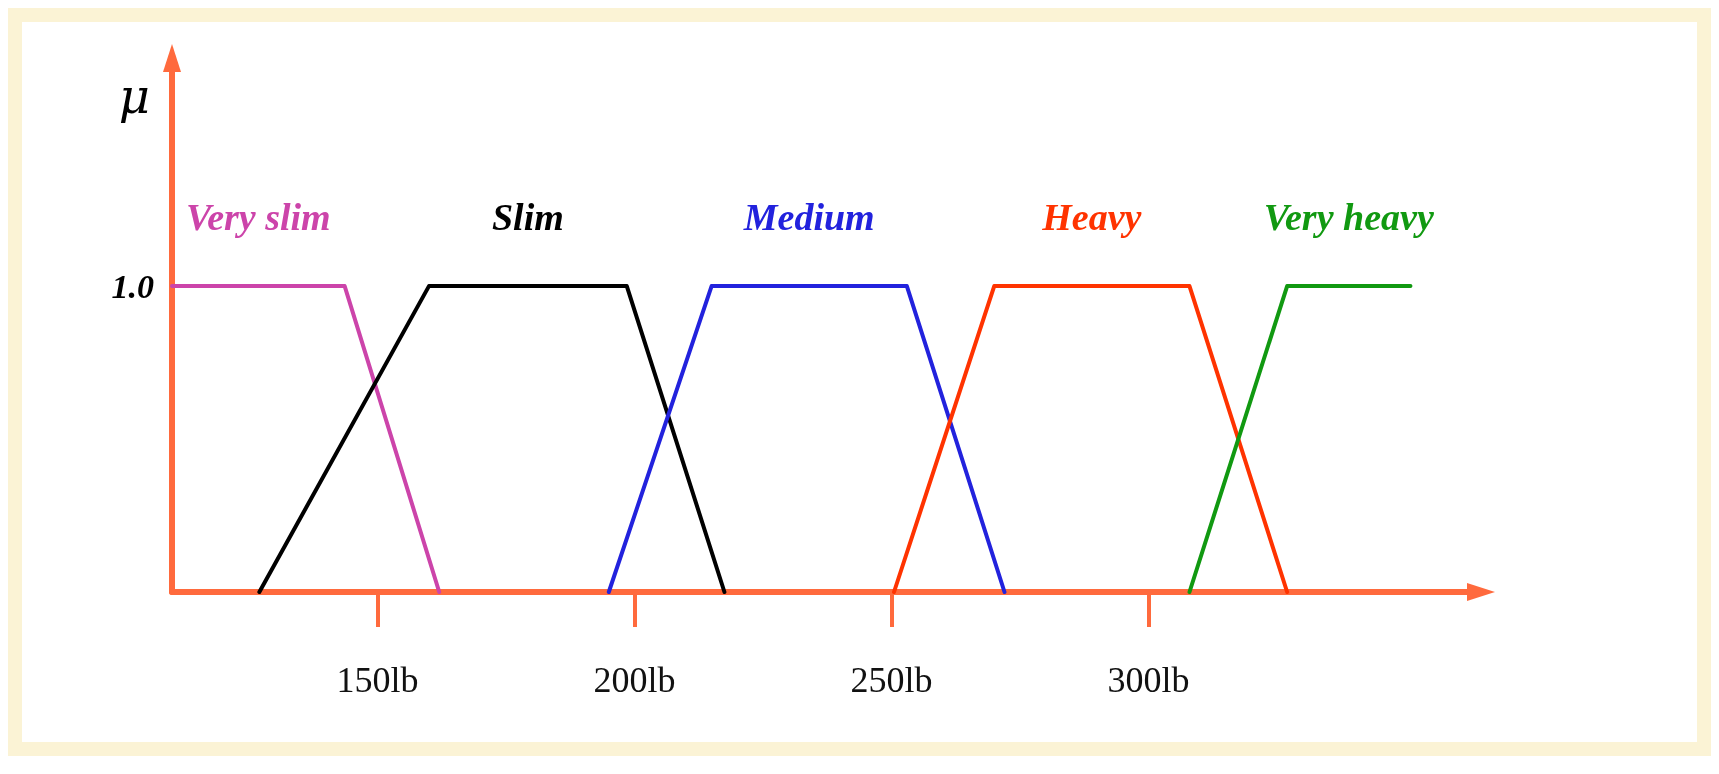  What do you see at coordinates (258, 217) in the screenshot?
I see `series-label: Very slim` at bounding box center [258, 217].